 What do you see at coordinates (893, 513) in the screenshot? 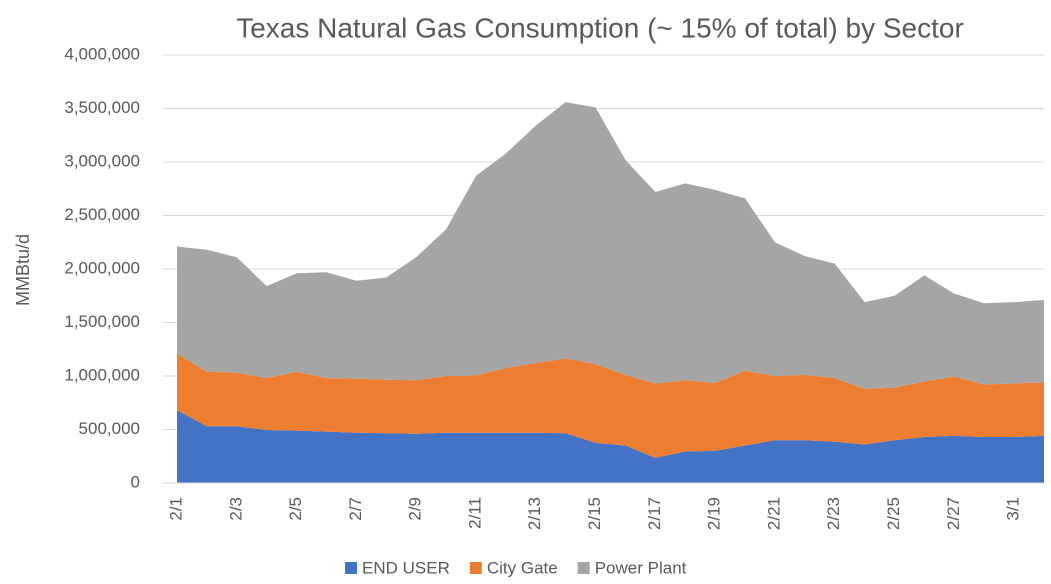
I see `x-tick-label: 2/25` at bounding box center [893, 513].